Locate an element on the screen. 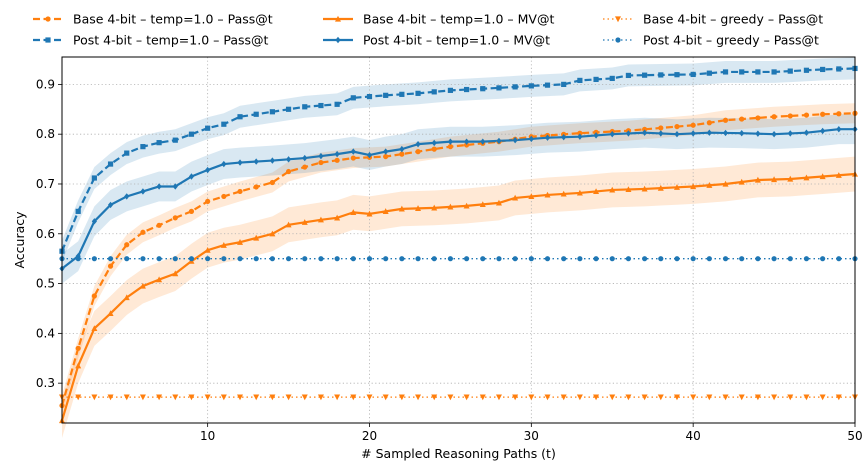 This screenshot has width=867, height=466. x-axis-label: # Sampled Reasoning Paths (t) is located at coordinates (458, 453).